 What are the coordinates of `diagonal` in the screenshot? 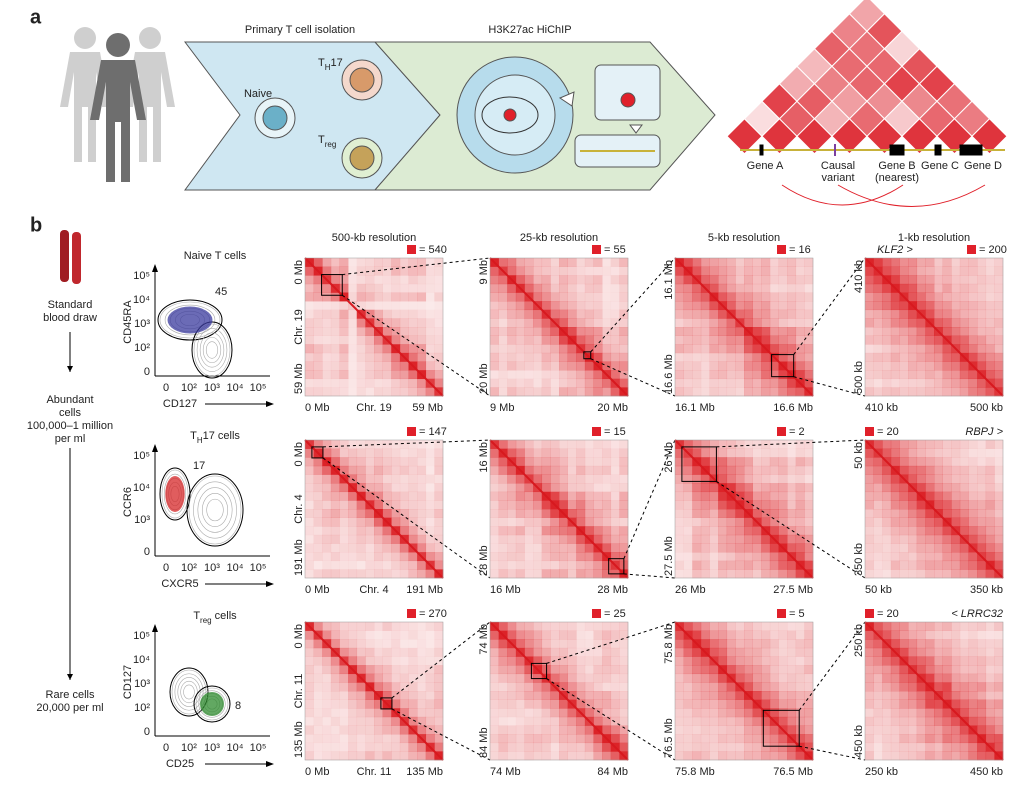 It's located at (559, 691).